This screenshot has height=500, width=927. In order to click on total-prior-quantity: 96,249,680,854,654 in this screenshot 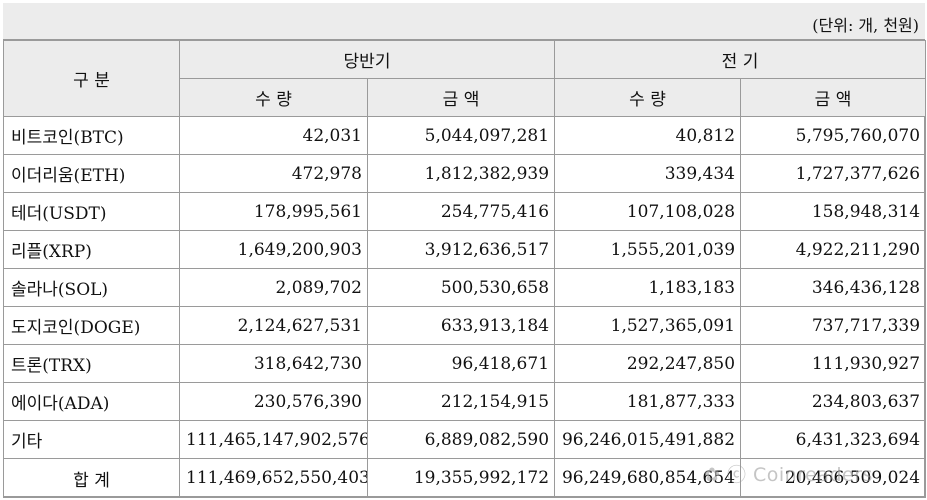, I will do `click(648, 478)`.